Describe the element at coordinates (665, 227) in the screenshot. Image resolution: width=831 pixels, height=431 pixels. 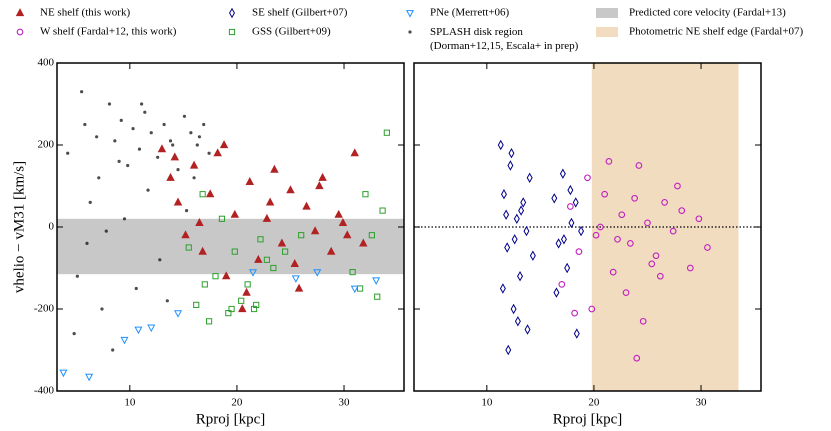
I see `band` at that location.